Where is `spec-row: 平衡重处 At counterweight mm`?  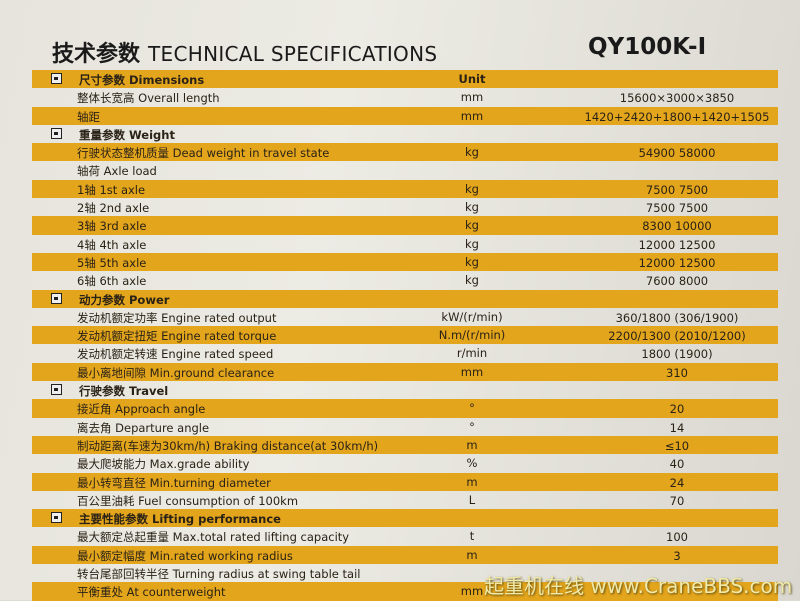 spec-row: 平衡重处 At counterweight mm is located at coordinates (405, 591).